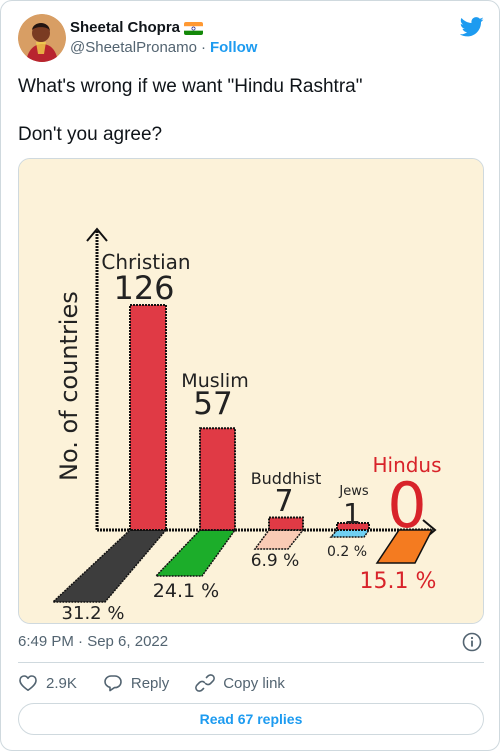 The width and height of the screenshot is (500, 751). Describe the element at coordinates (190, 86) in the screenshot. I see `tweet-text-line: What's wrong if we want "Hindu Rashtra"` at that location.